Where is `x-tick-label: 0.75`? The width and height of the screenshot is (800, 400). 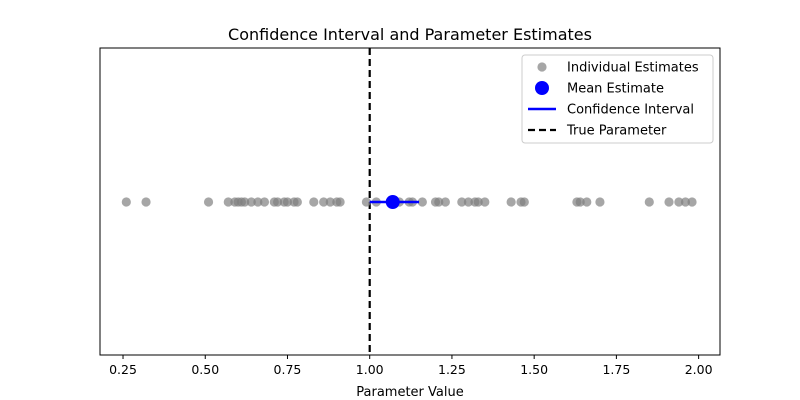 x-tick-label: 0.75 is located at coordinates (288, 369).